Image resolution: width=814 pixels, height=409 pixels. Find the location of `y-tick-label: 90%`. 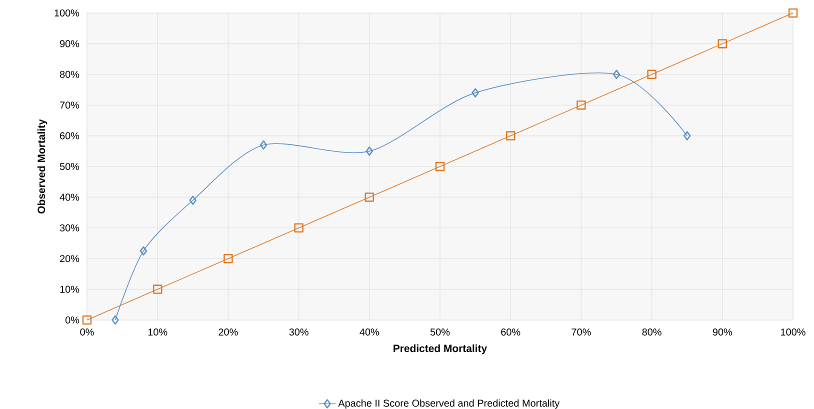

y-tick-label: 90% is located at coordinates (70, 44).